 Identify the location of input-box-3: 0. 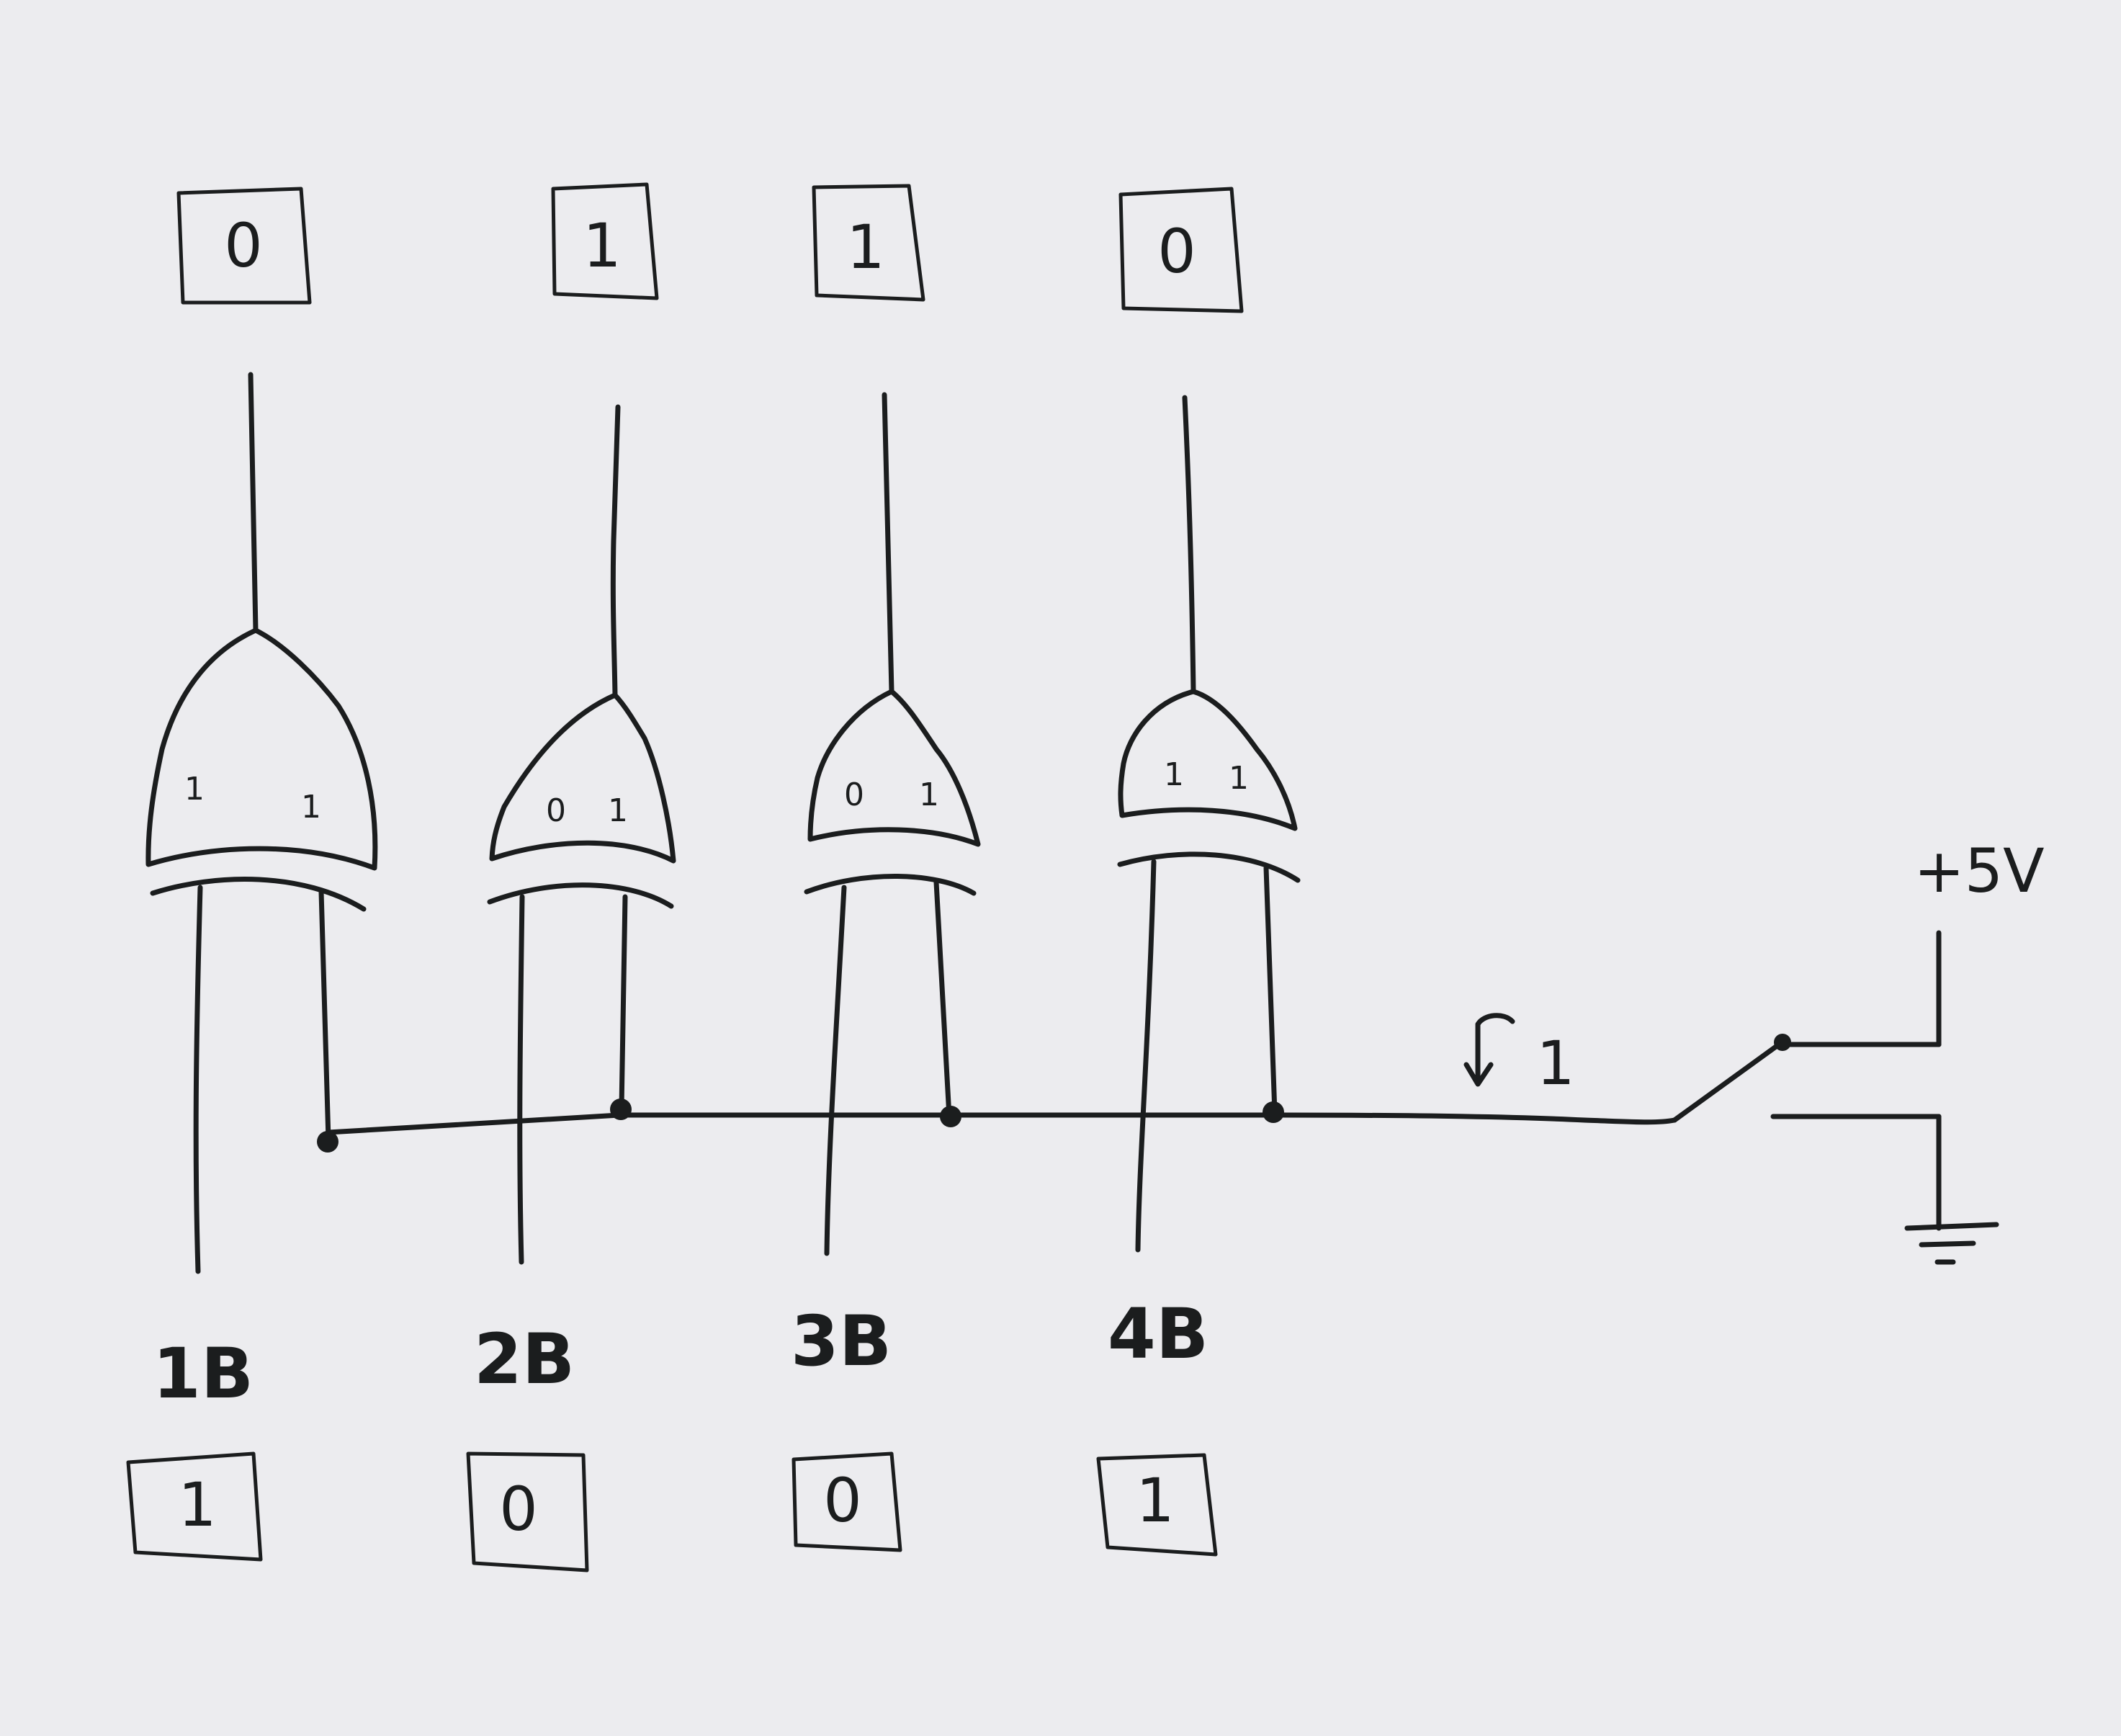
(847, 1501).